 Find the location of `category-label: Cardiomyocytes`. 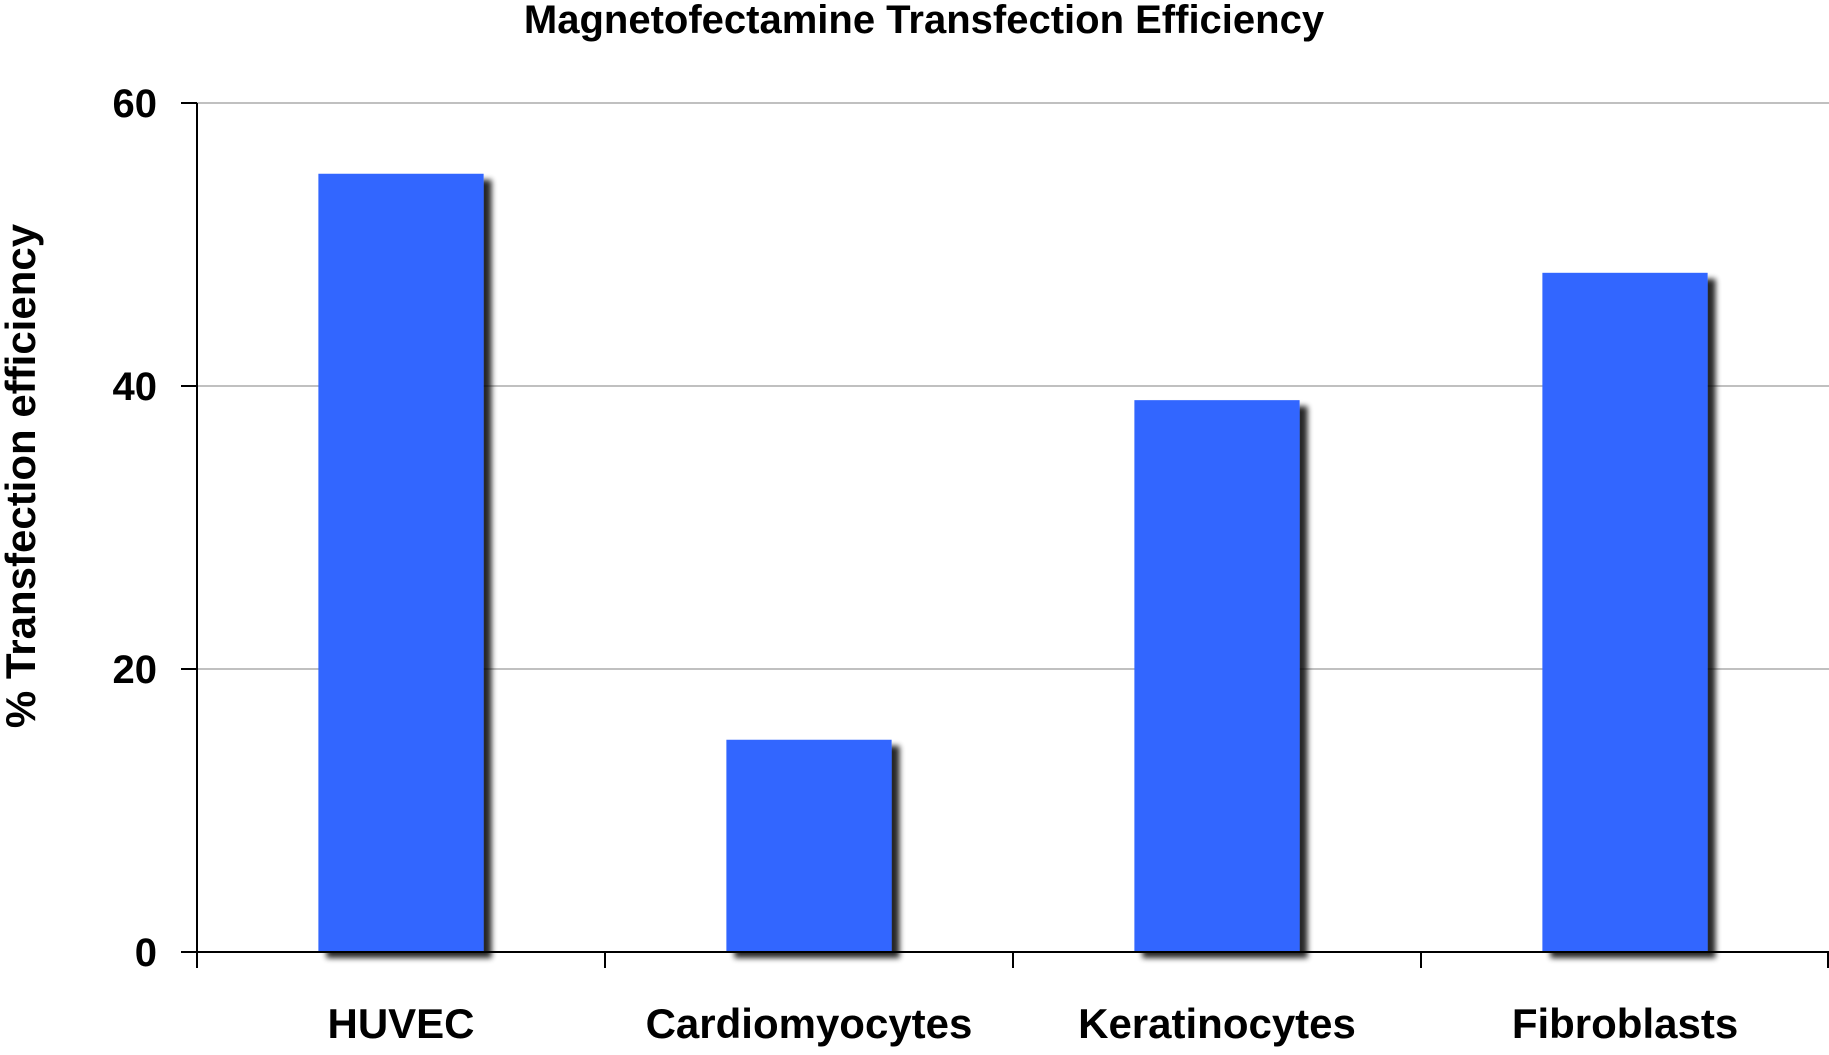

category-label: Cardiomyocytes is located at coordinates (809, 1023).